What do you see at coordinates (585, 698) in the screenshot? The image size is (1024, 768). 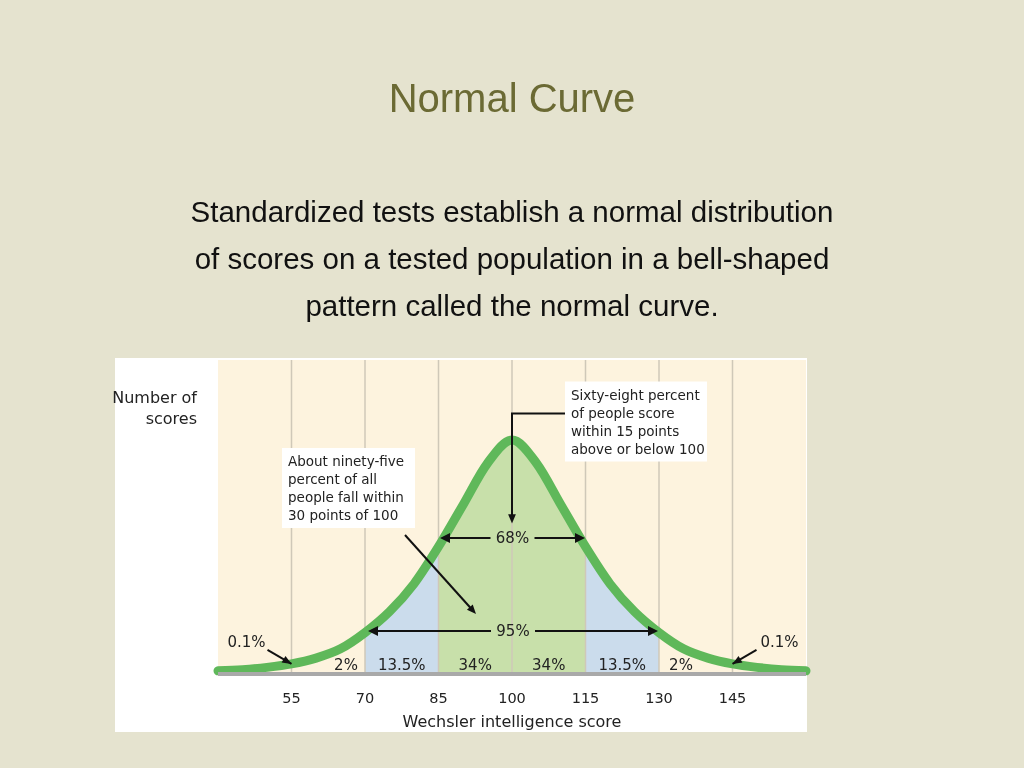 I see `x-tick-label: 115` at bounding box center [585, 698].